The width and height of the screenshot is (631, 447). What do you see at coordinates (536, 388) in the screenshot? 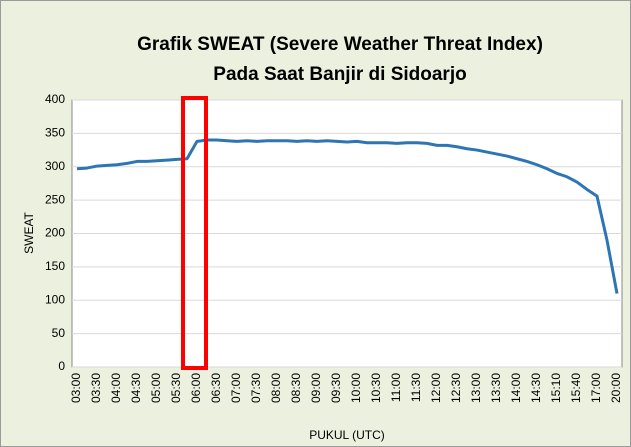
I see `x-tick-label: 14:30` at bounding box center [536, 388].